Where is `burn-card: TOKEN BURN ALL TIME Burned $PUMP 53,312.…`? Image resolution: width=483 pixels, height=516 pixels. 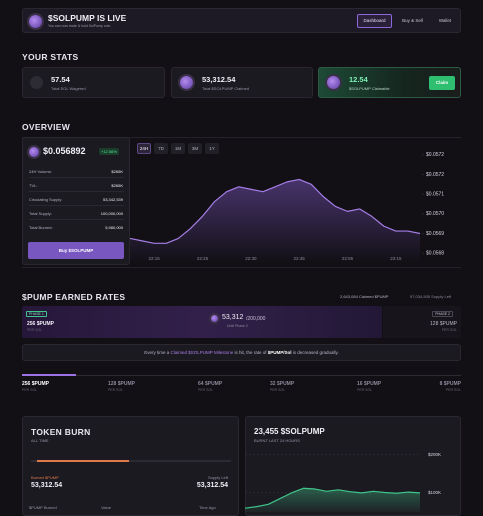
burn-card: TOKEN BURN ALL TIME Burned $PUMP 53,312.… is located at coordinates (130, 466).